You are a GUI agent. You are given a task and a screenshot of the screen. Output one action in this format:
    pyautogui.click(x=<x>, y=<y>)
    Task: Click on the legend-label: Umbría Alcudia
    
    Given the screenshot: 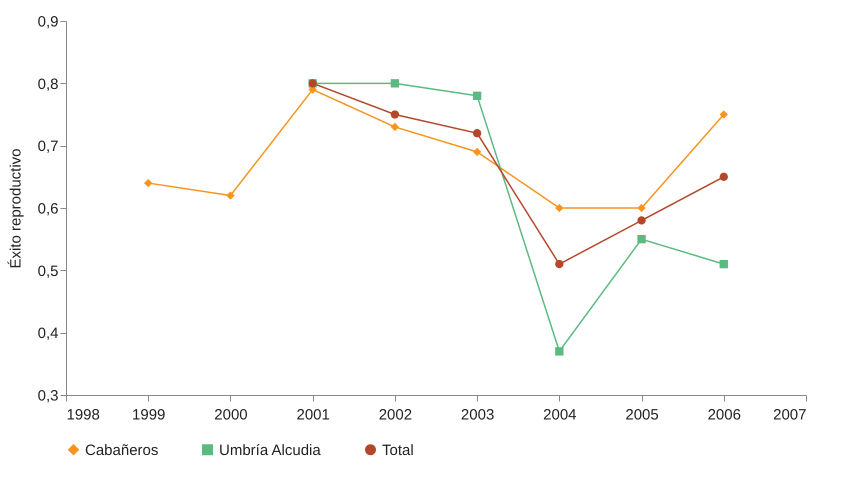 What is the action you would take?
    pyautogui.click(x=270, y=450)
    